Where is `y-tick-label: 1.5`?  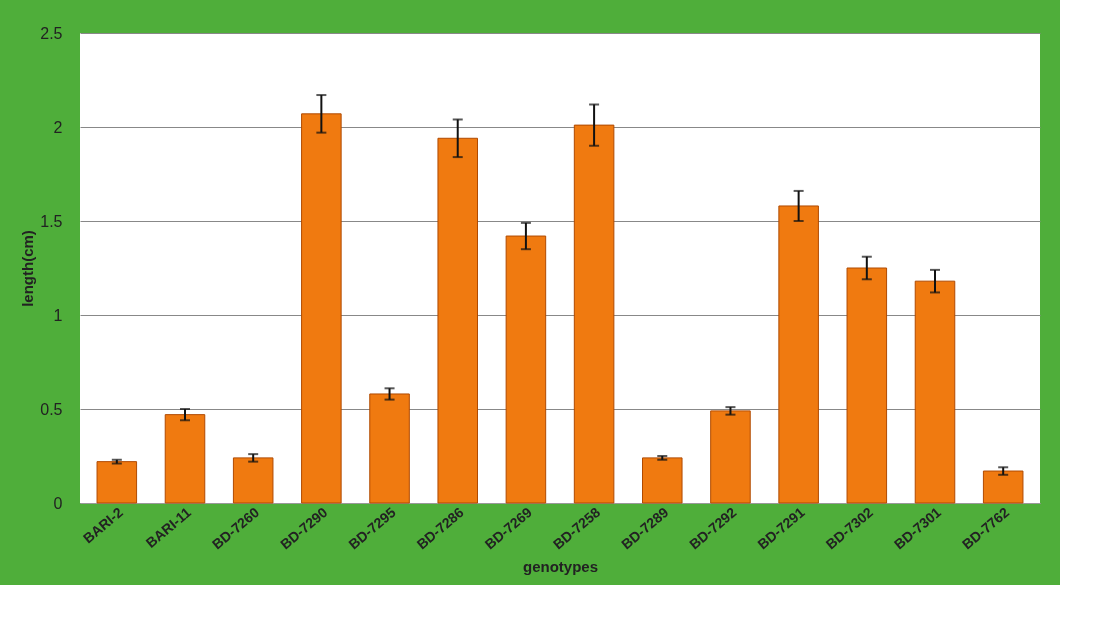 y-tick-label: 1.5 is located at coordinates (51, 221).